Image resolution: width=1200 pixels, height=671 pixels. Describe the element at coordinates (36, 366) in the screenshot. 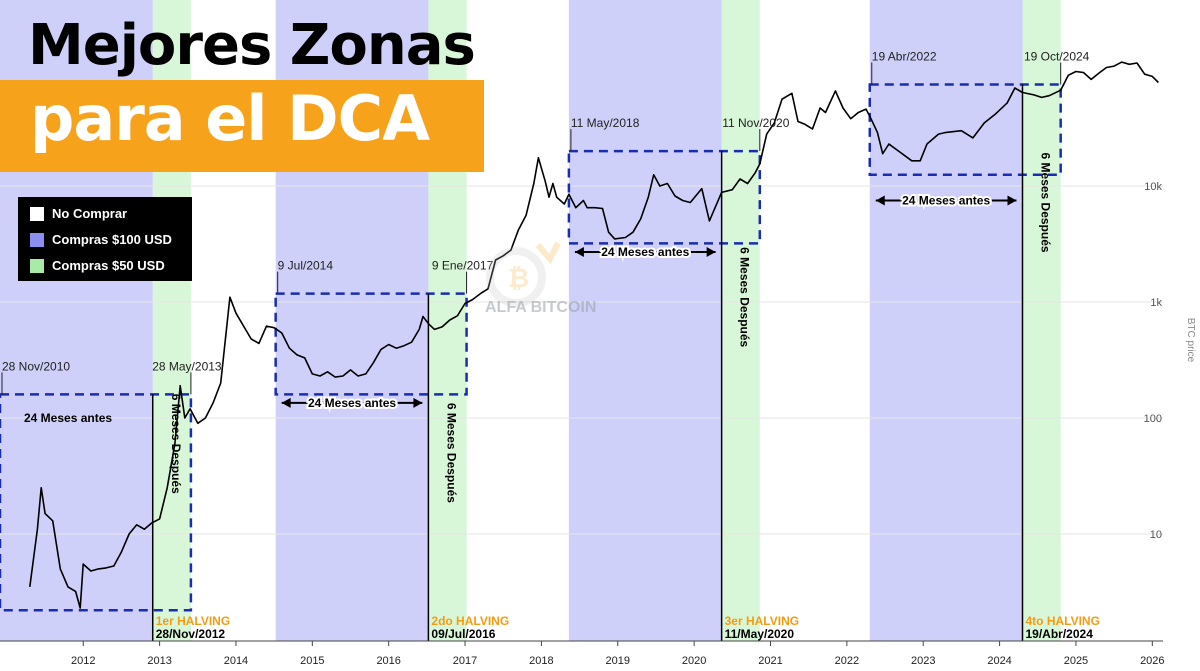

I see `date-label-start: 28 Nov/2010` at that location.